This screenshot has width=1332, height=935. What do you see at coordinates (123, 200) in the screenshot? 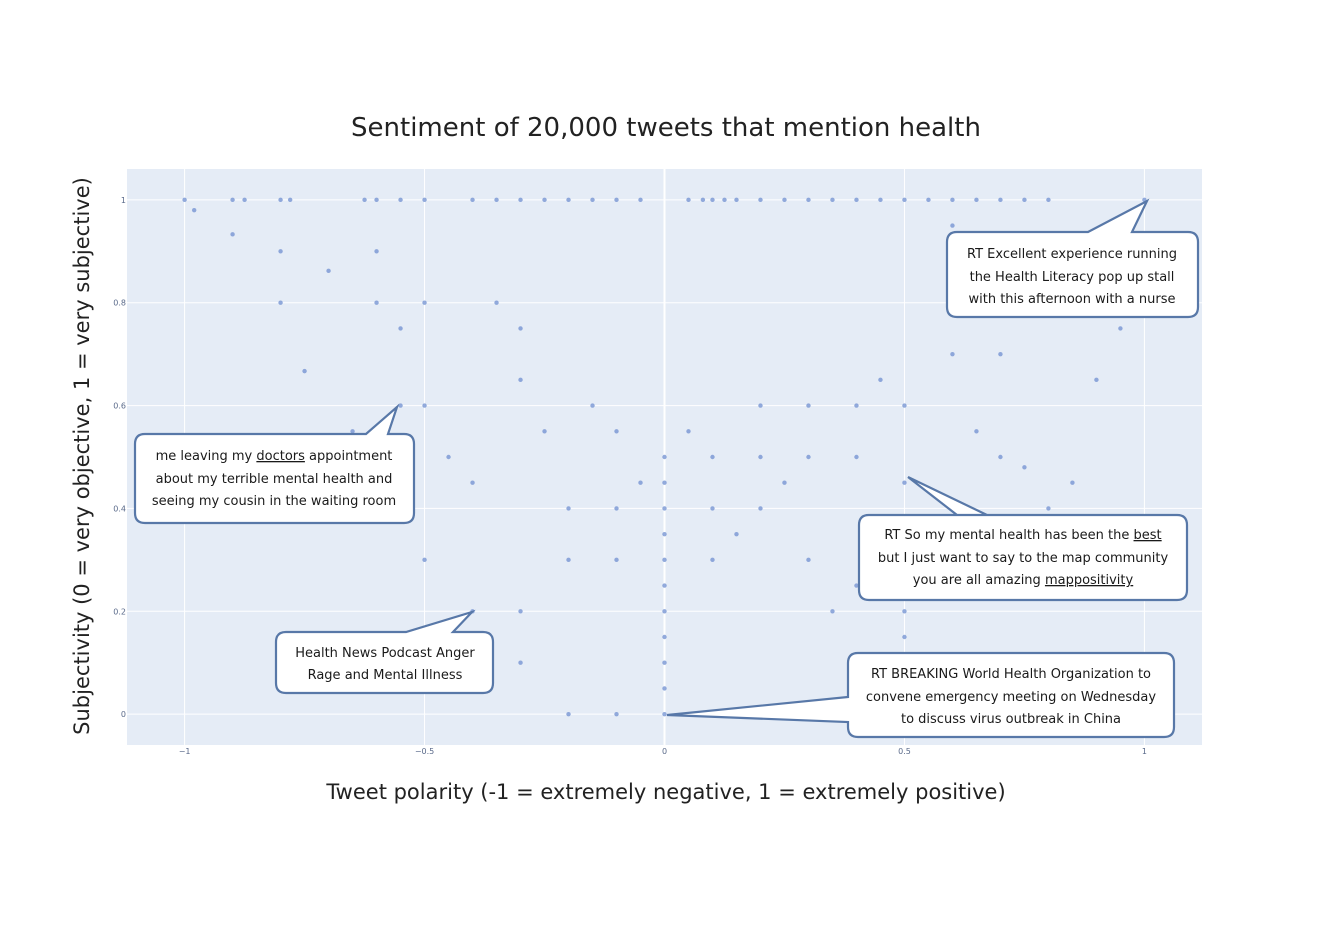
I see `y-tick-label: 1` at bounding box center [123, 200].